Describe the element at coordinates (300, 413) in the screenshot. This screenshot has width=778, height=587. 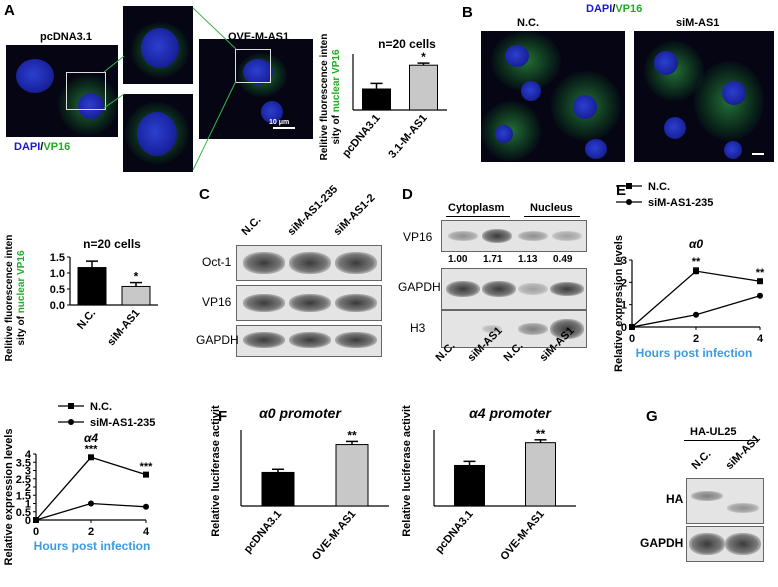
I see `chart-title: α0 promoter` at that location.